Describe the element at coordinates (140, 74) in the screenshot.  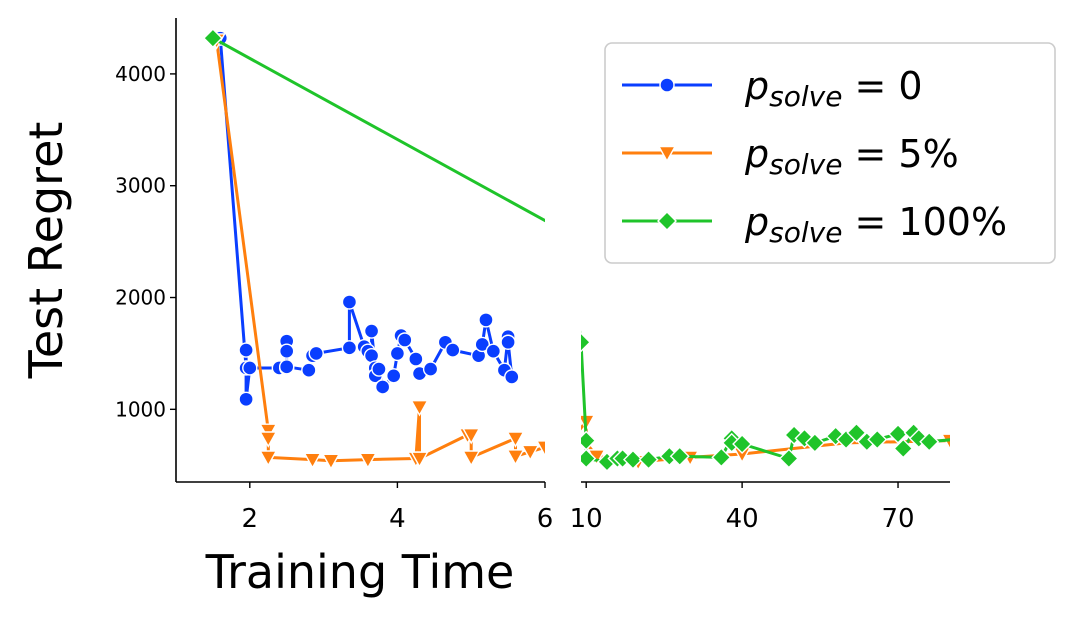
I see `y-tick-label: 4000` at that location.